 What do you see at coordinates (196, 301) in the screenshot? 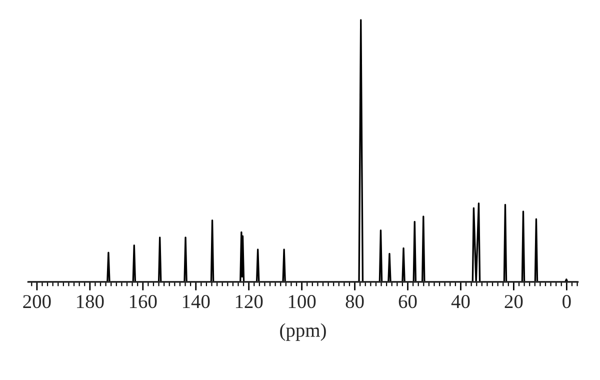
I see `x-tick-label: 140` at bounding box center [196, 301].